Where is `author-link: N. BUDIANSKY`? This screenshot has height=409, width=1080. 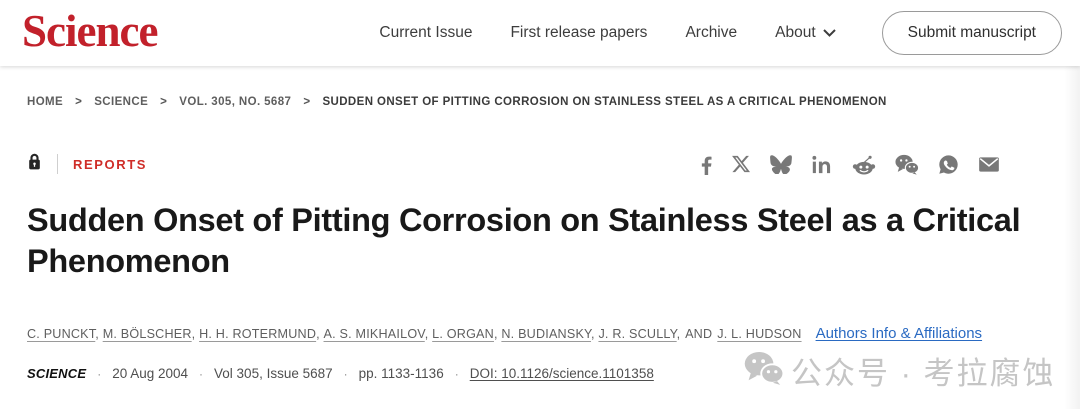
author-link: N. BUDIANSKY is located at coordinates (546, 333).